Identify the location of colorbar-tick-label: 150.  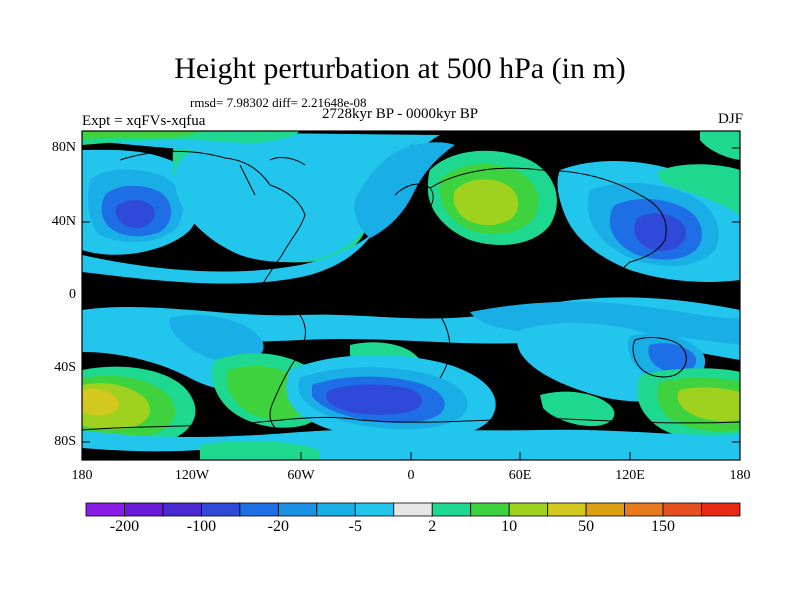
(663, 526).